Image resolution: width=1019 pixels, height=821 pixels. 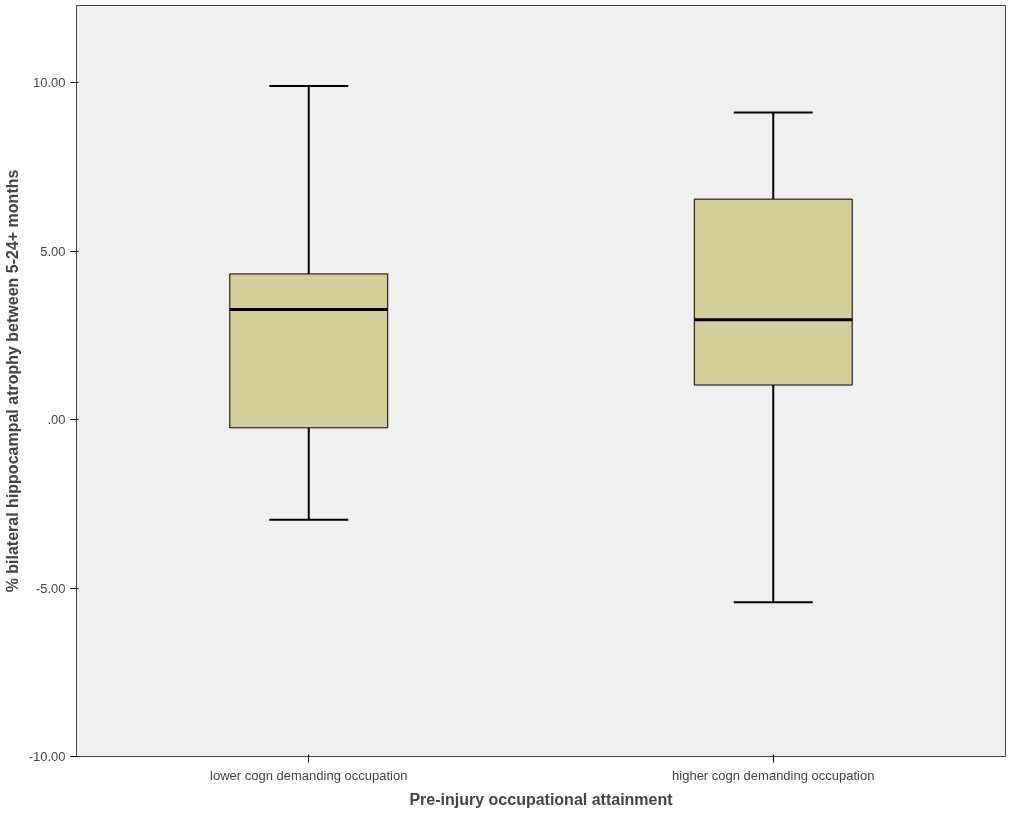 I want to click on y-tick-label: 10.00, so click(x=49, y=83).